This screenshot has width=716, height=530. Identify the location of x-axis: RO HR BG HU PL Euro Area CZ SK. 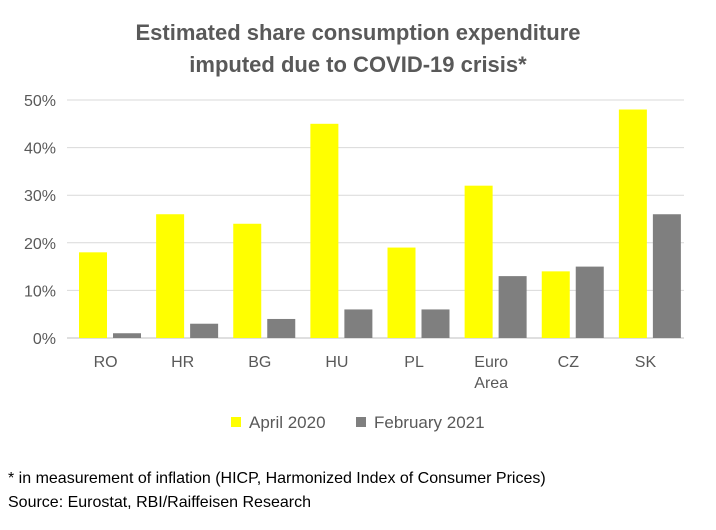
(375, 373).